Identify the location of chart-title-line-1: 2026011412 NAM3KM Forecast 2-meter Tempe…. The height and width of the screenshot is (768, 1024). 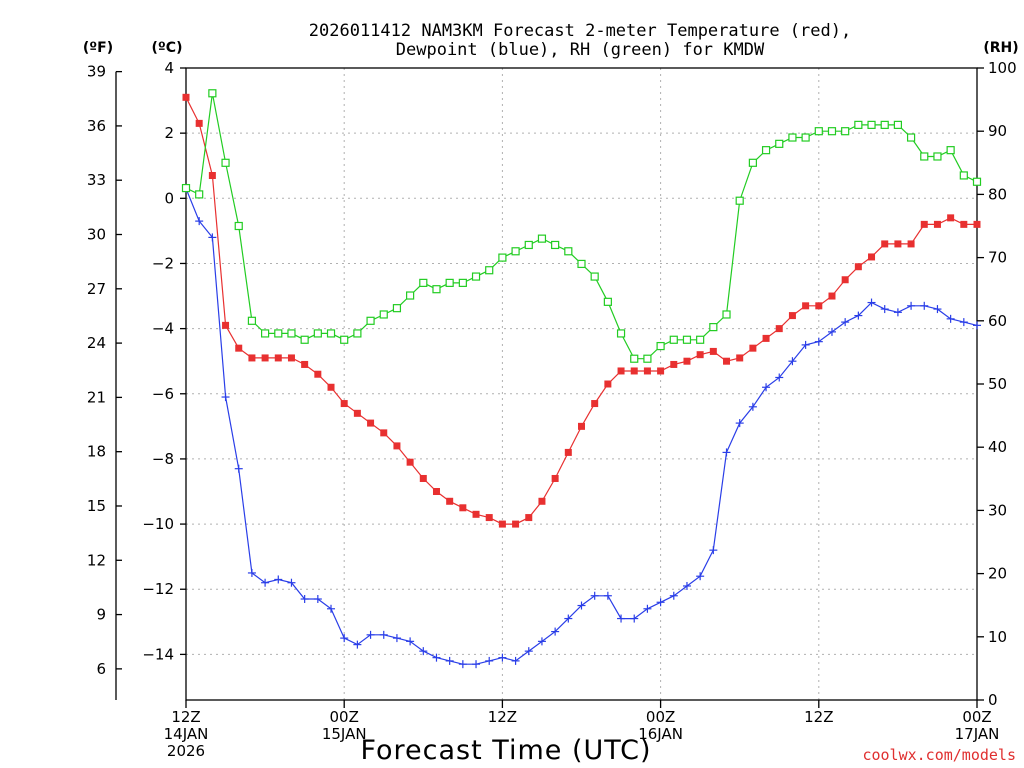
(580, 31).